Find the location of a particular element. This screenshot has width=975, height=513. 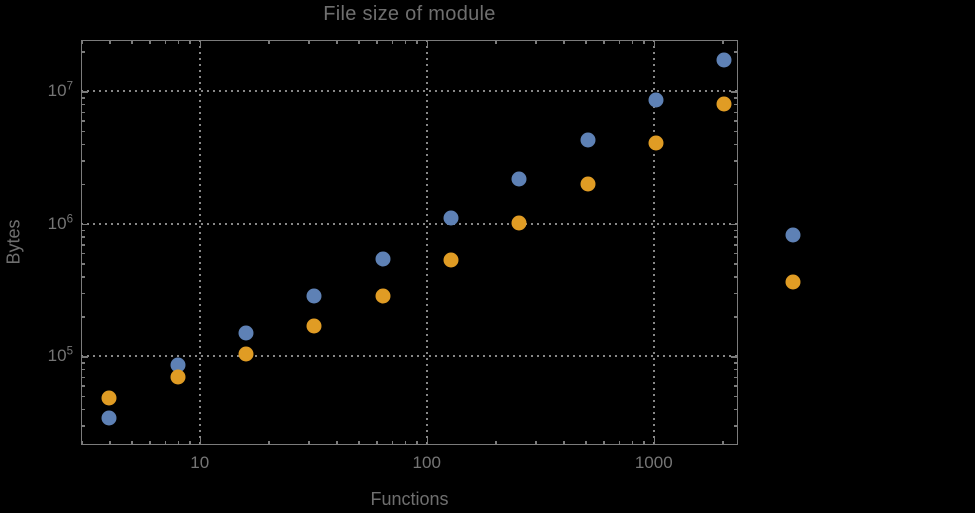

gridline-y-1e5 is located at coordinates (409, 356).